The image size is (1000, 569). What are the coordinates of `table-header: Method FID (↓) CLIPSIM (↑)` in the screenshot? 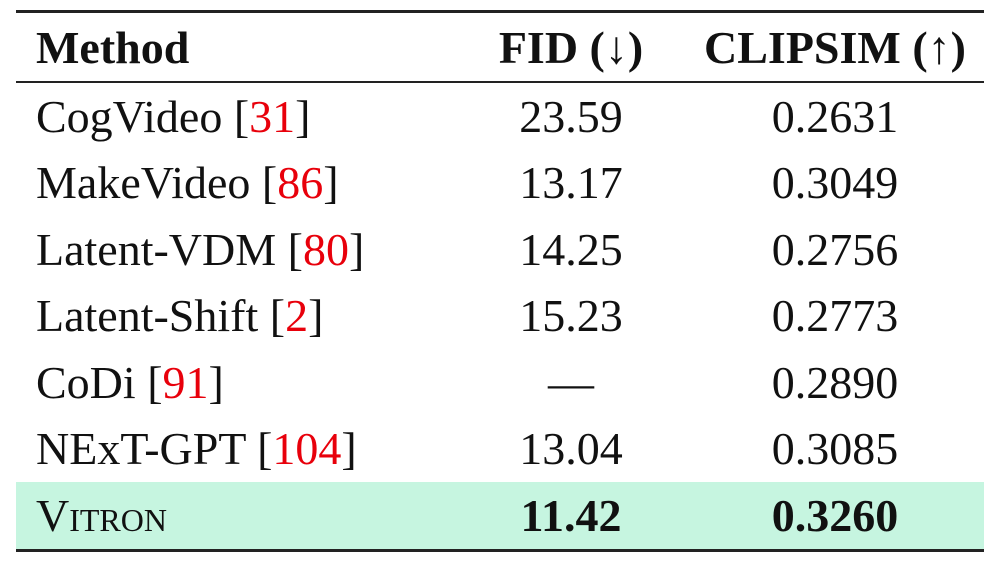 It's located at (500, 46).